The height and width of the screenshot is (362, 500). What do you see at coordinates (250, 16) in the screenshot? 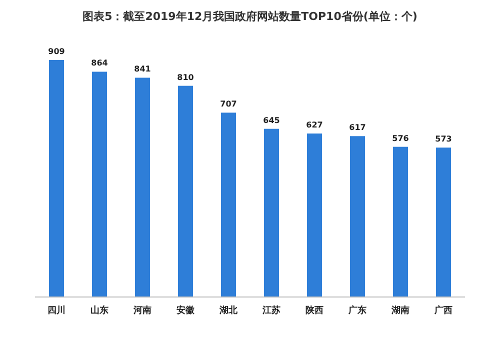
I see `chart-title: 图表5：截至2019年12月我国政府网站数量TOP10省份(单位：个)` at bounding box center [250, 16].